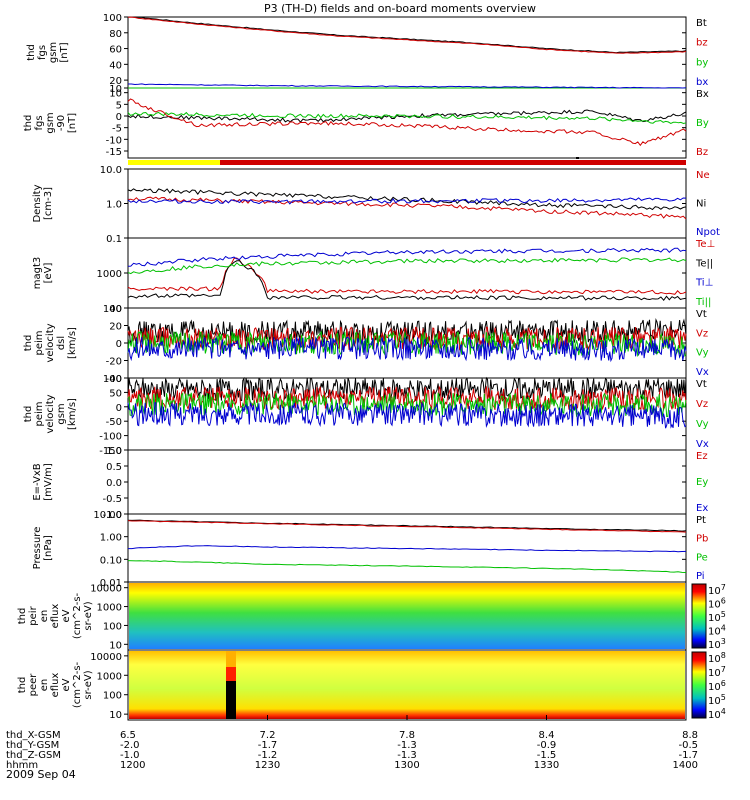 The image size is (750, 800). What do you see at coordinates (717, 590) in the screenshot?
I see `colorbar-label: 10⁷` at bounding box center [717, 590].